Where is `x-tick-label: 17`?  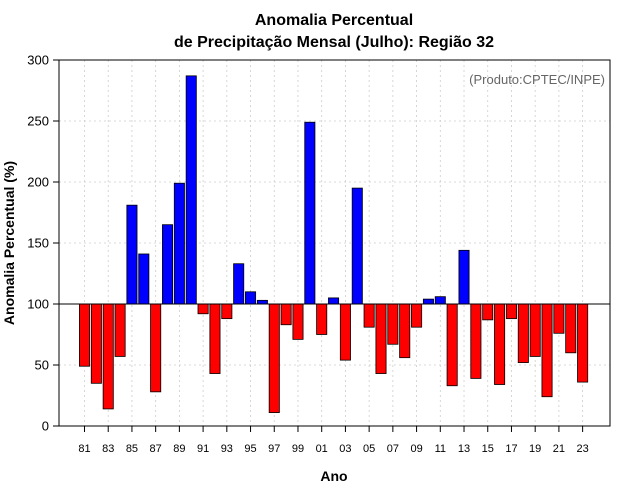
x-tick-label: 17 is located at coordinates (511, 449).